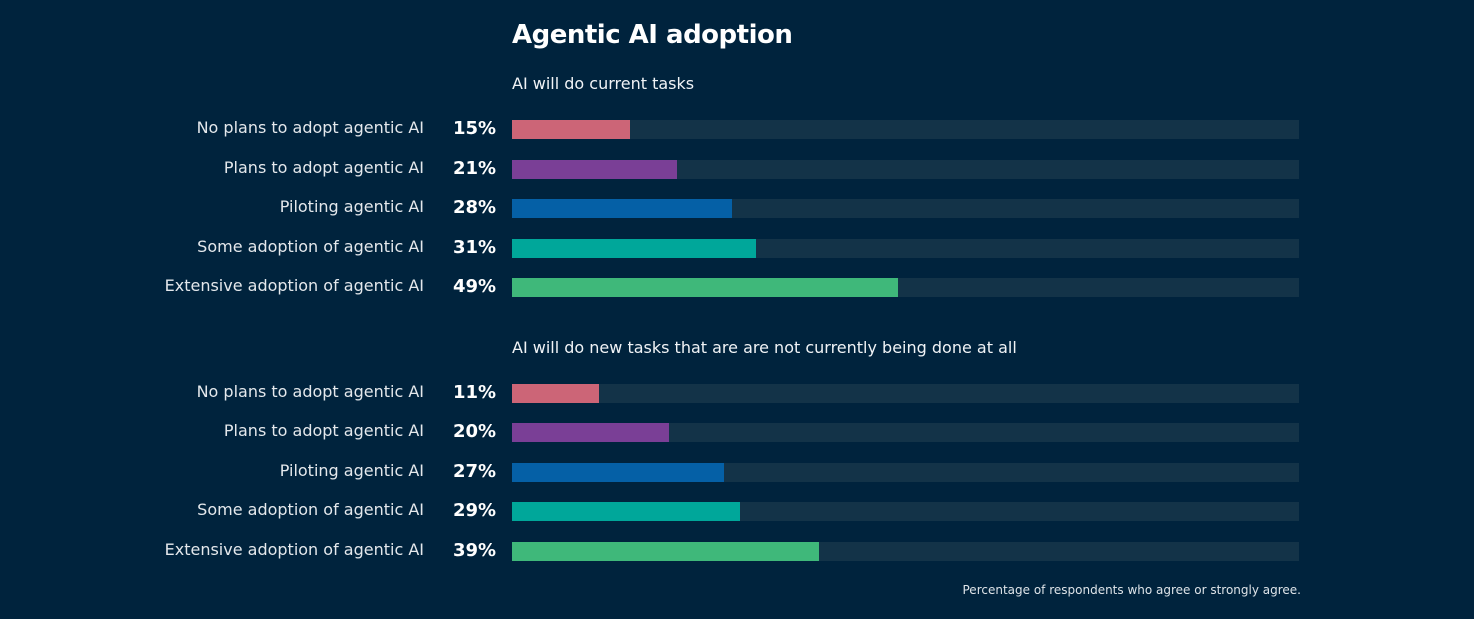  Describe the element at coordinates (475, 286) in the screenshot. I see `data-label: 49%` at that location.